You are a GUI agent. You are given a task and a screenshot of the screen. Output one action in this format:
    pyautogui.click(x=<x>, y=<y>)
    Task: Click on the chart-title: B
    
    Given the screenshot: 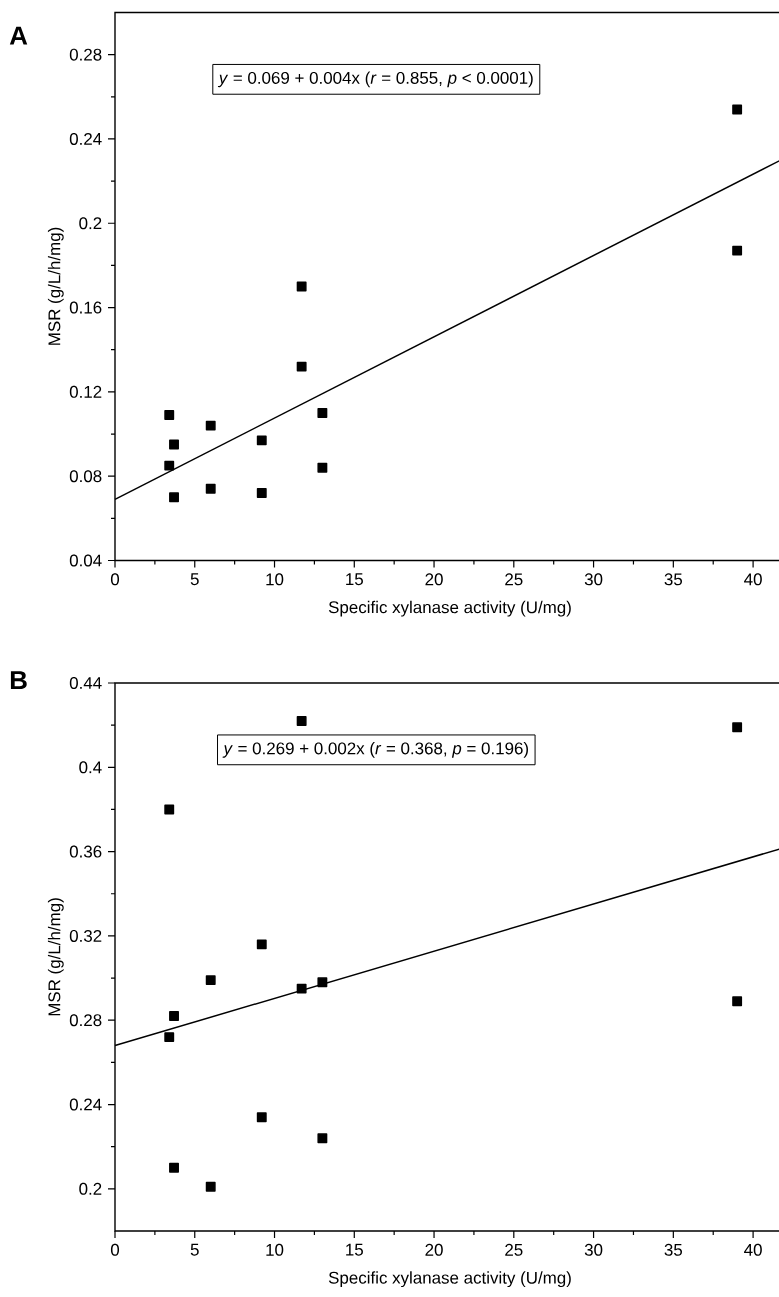 What is the action you would take?
    pyautogui.click(x=18, y=680)
    